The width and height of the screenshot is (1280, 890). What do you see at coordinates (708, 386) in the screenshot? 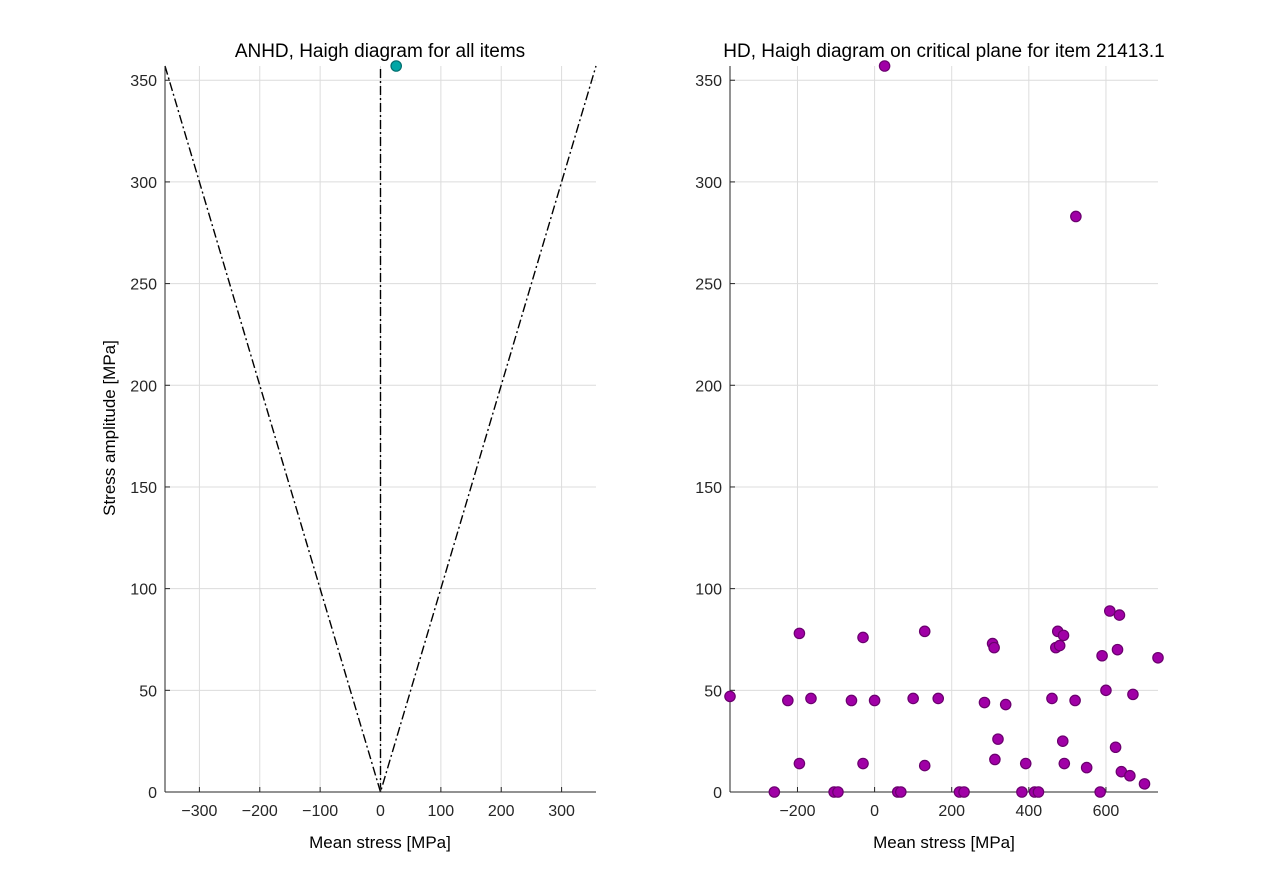
I see `hd-y-tick-label-4: 200` at bounding box center [708, 386].